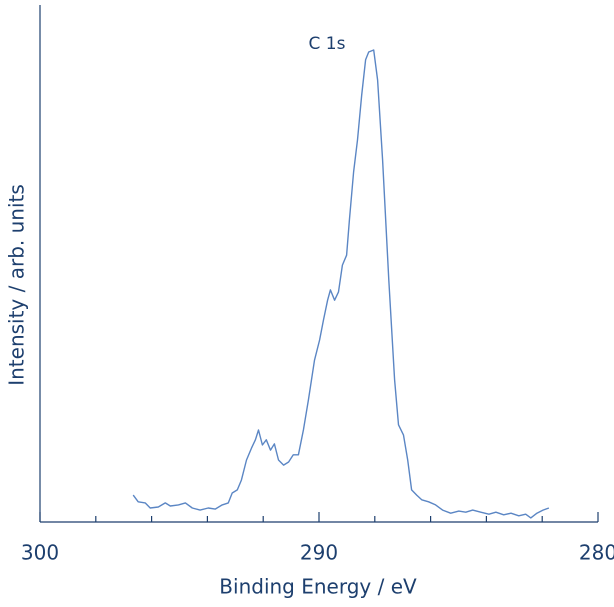 This screenshot has width=614, height=607. I want to click on y-axis-label: Intensity / arb. units, so click(17, 285).